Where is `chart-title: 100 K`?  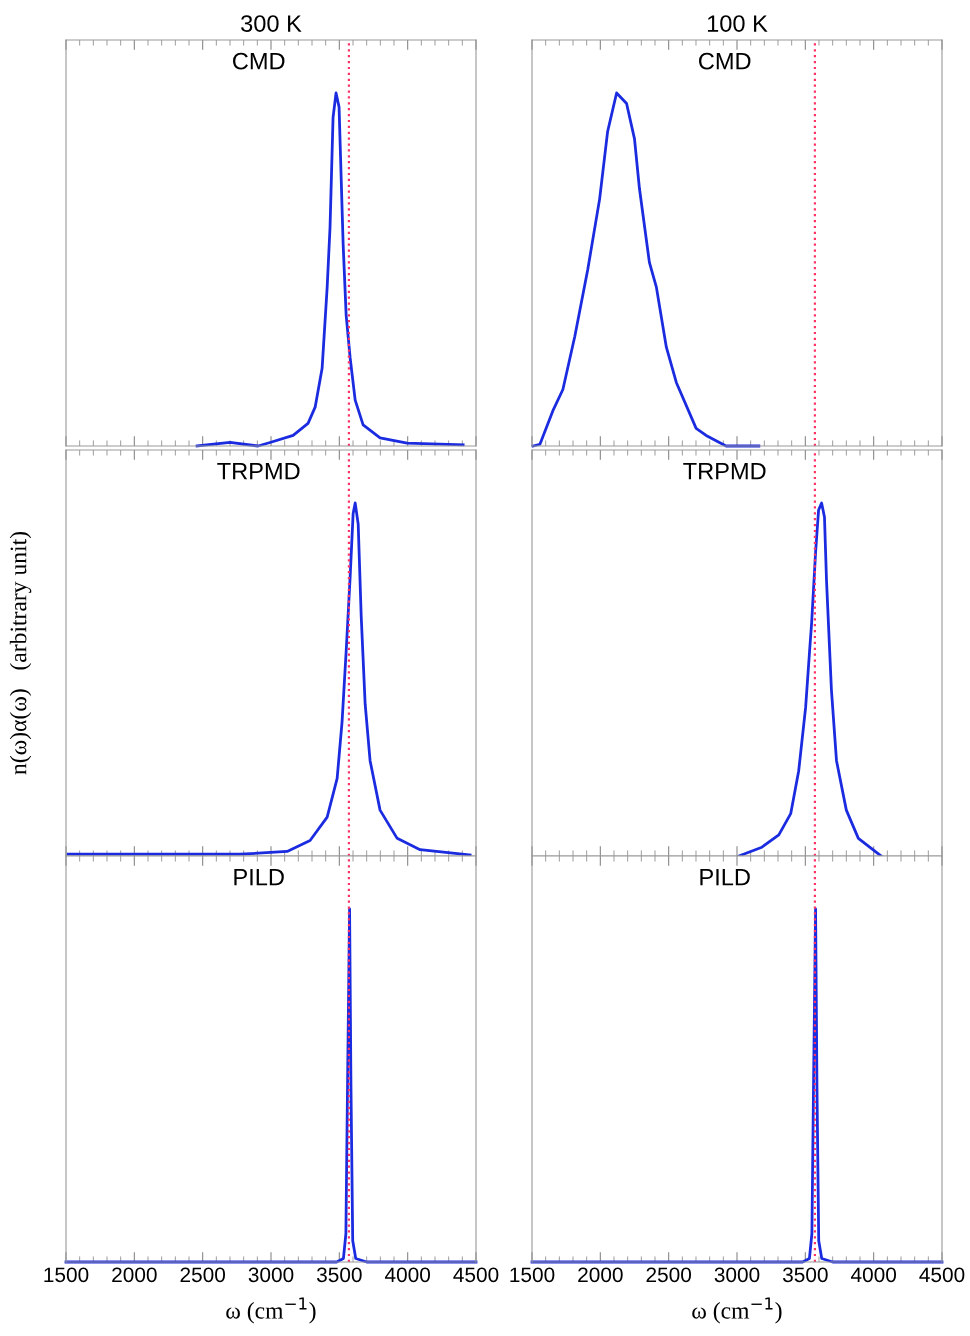
chart-title: 100 K is located at coordinates (737, 23).